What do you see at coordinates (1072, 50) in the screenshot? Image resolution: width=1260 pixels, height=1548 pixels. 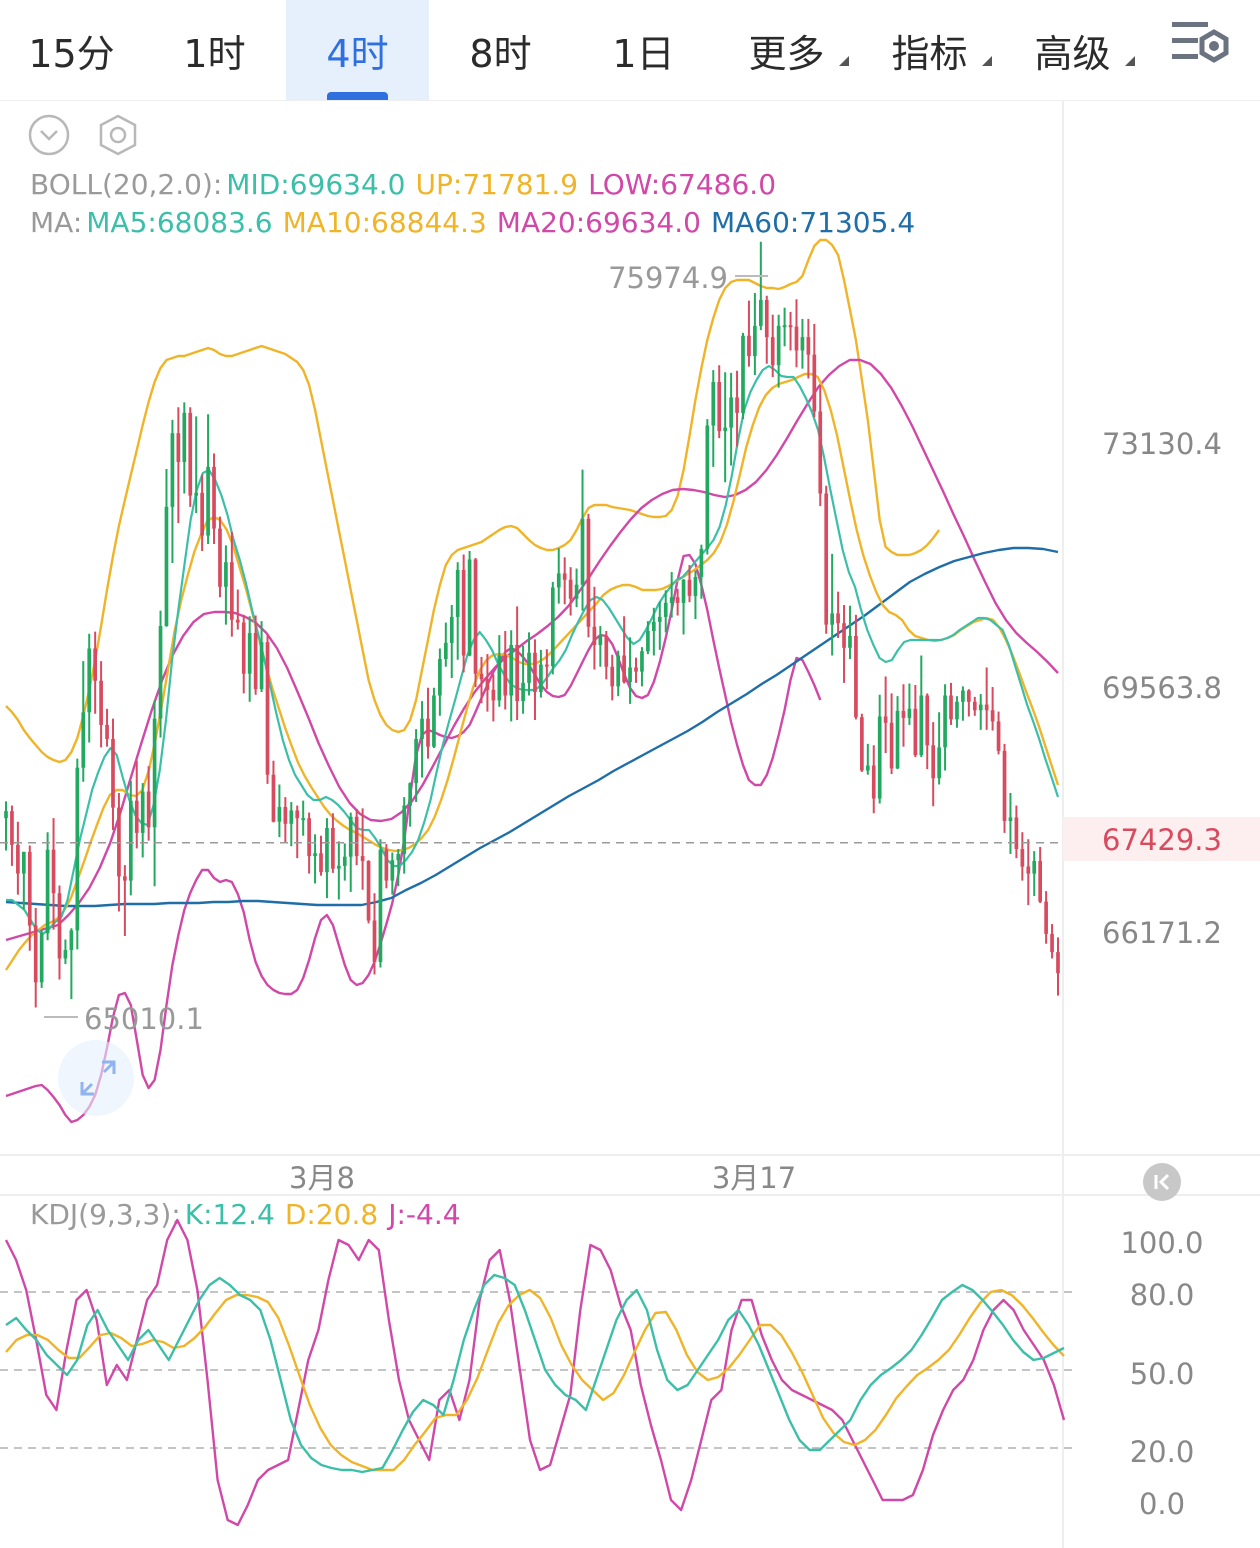 I see `tab-advanced: 高级` at bounding box center [1072, 50].